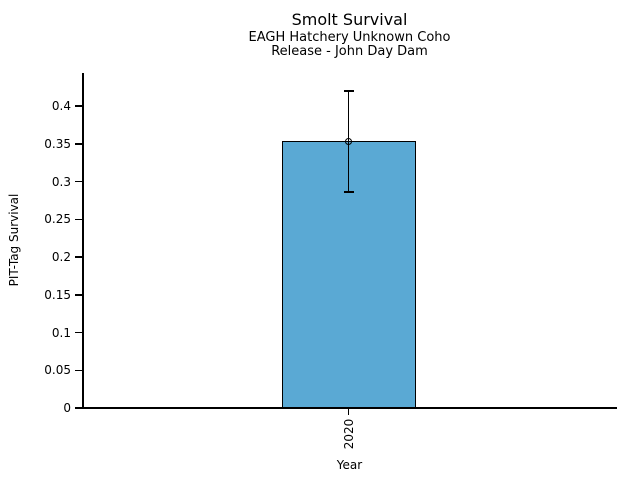 This screenshot has width=640, height=480. Describe the element at coordinates (83, 240) in the screenshot. I see `y-axis-spine` at that location.